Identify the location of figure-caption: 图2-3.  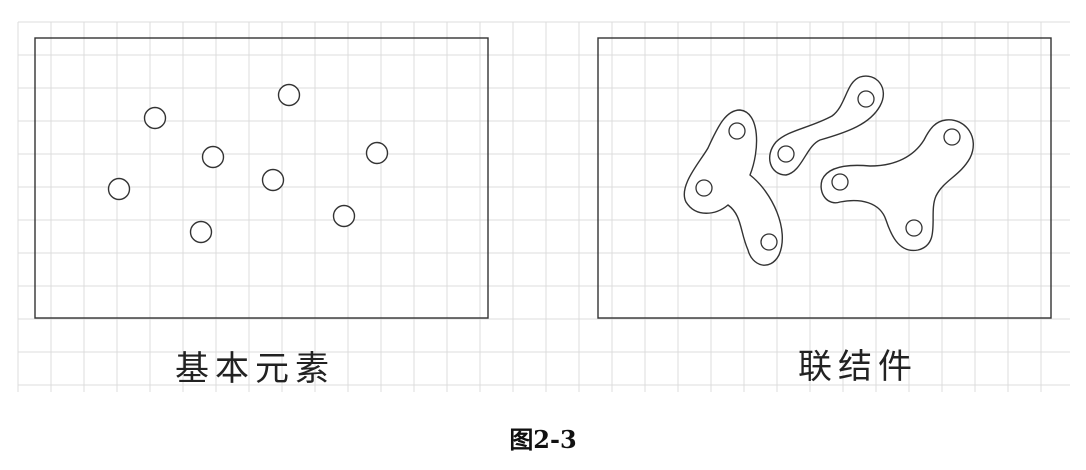
(543, 439).